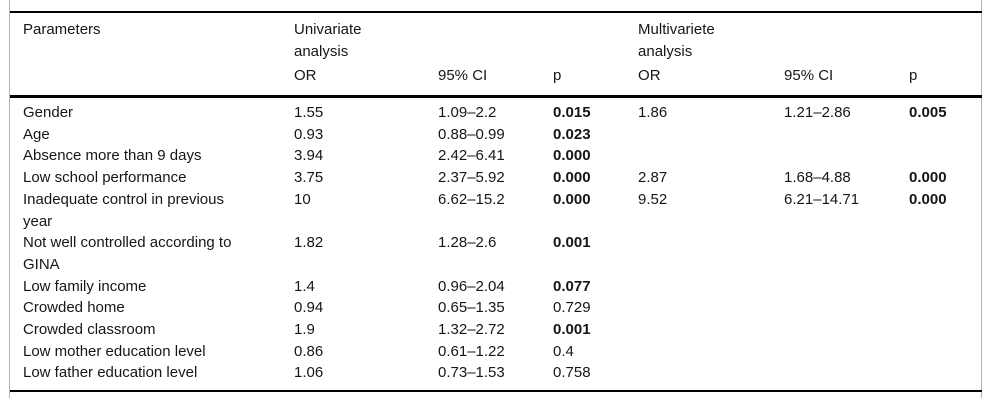 Image resolution: width=992 pixels, height=409 pixels. What do you see at coordinates (471, 330) in the screenshot?
I see `uni-ci-cell: 1.32–2.72` at bounding box center [471, 330].